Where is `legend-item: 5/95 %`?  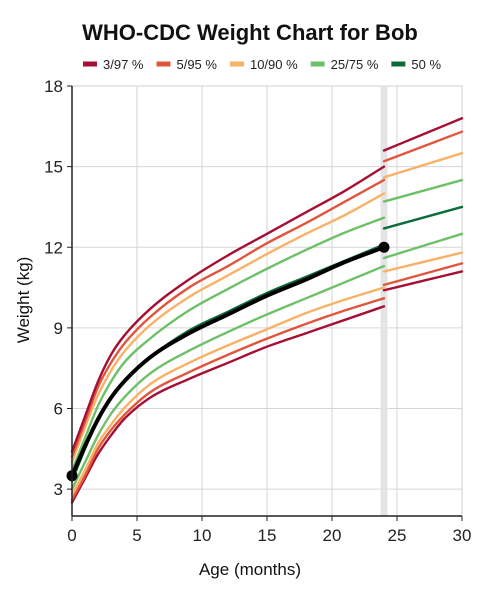 legend-item: 5/95 % is located at coordinates (186, 64).